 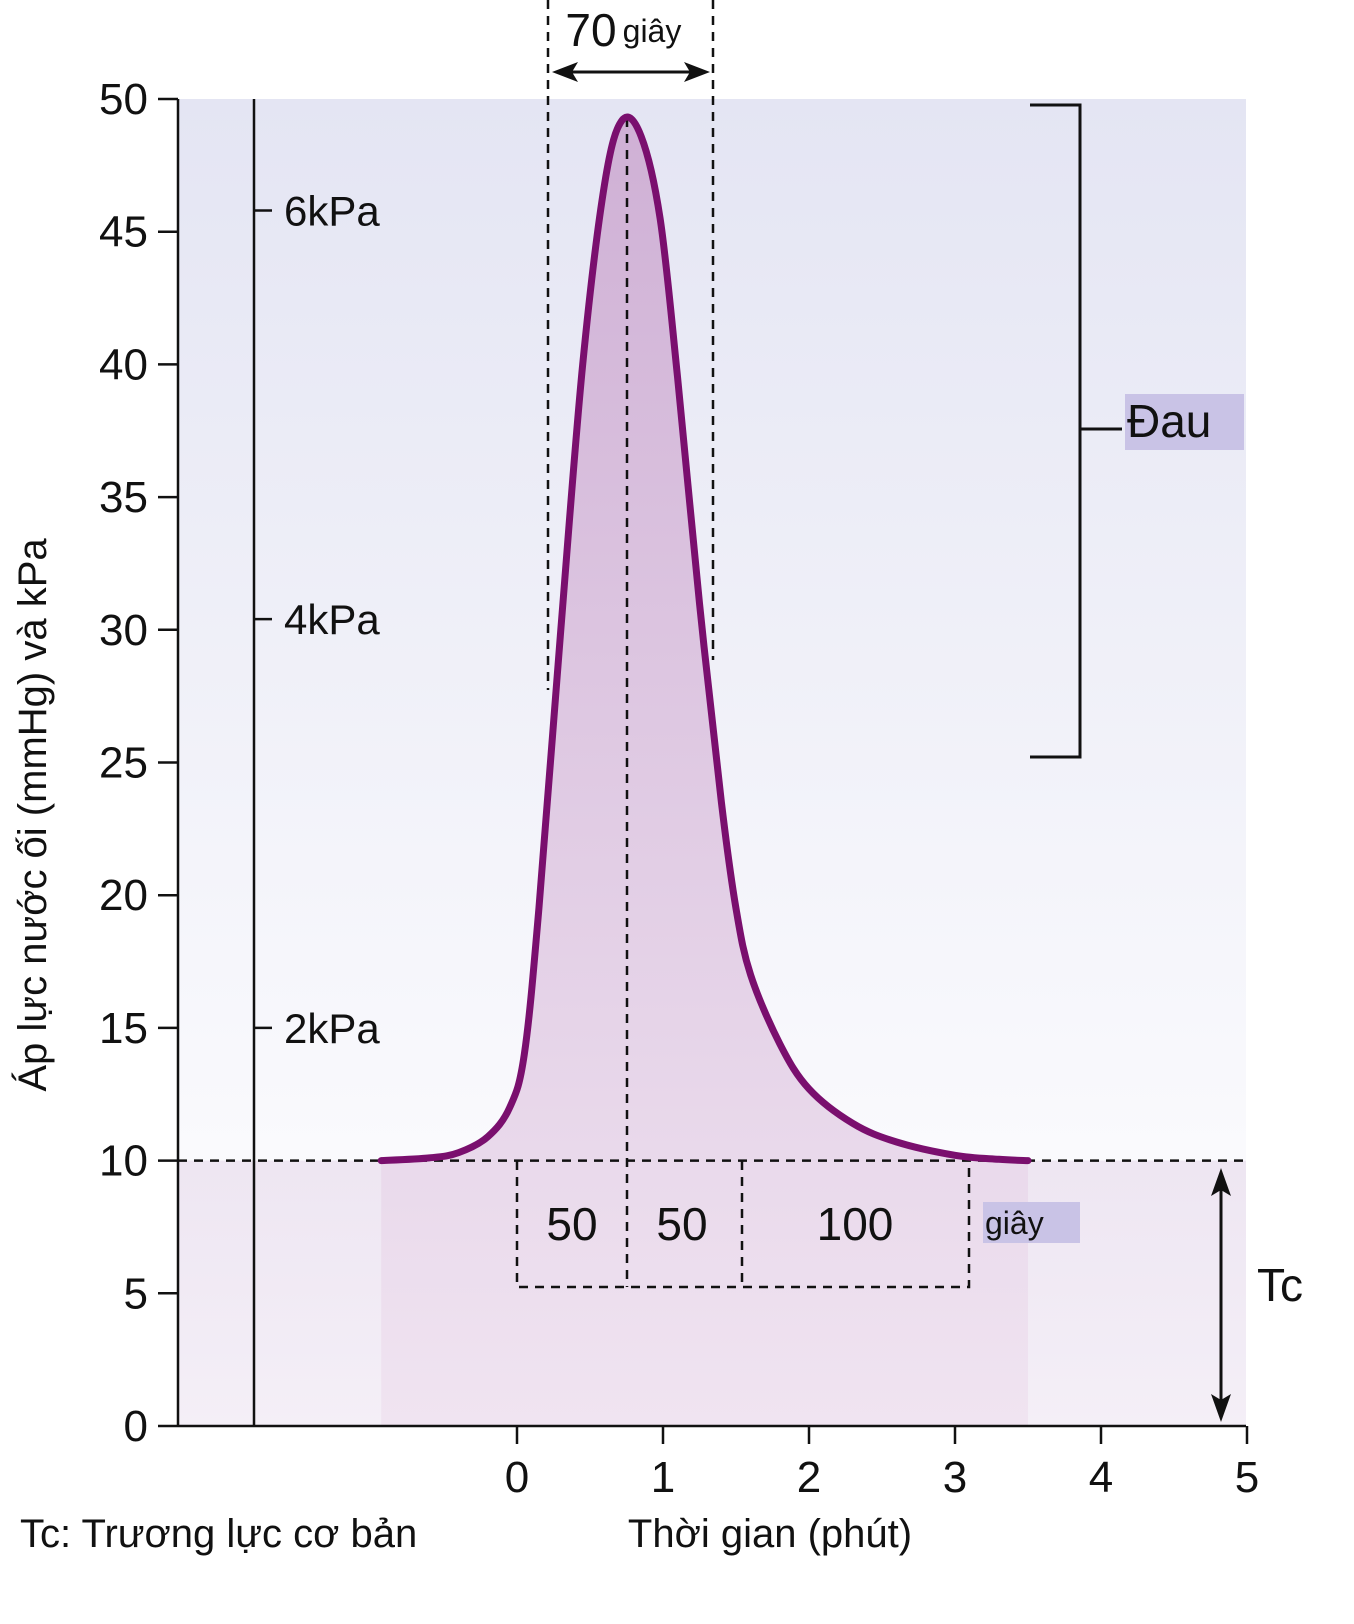 I want to click on x-tick-label: 5, so click(x=1247, y=1477).